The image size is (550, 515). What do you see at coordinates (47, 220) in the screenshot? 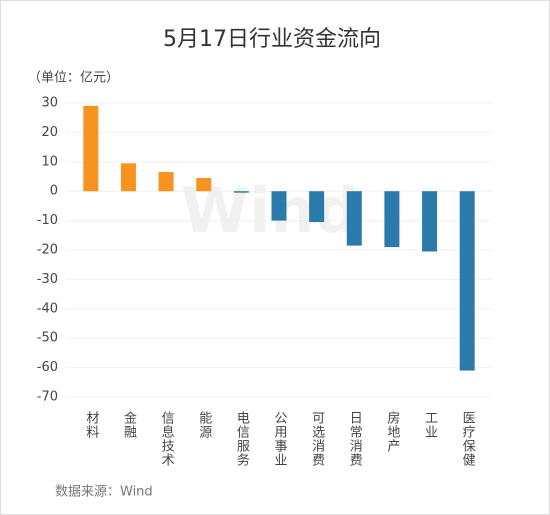
I see `y-tick-label: -10` at bounding box center [47, 220].